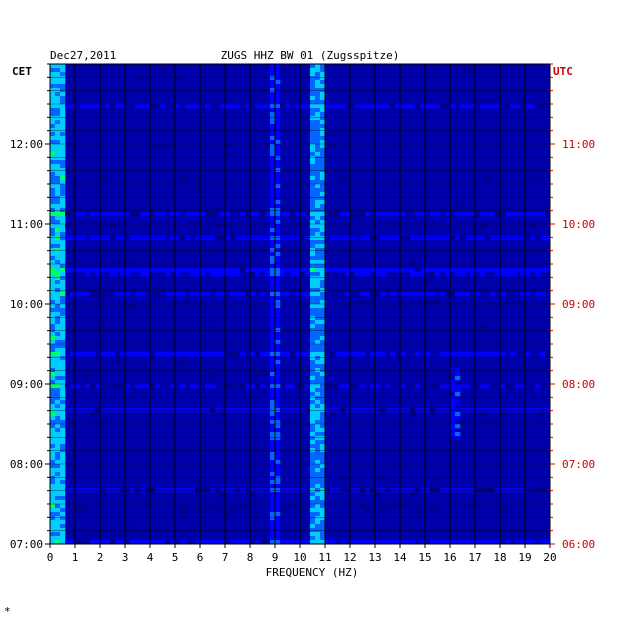 The width and height of the screenshot is (630, 624). I want to click on right-timezone-label: UTC, so click(563, 71).